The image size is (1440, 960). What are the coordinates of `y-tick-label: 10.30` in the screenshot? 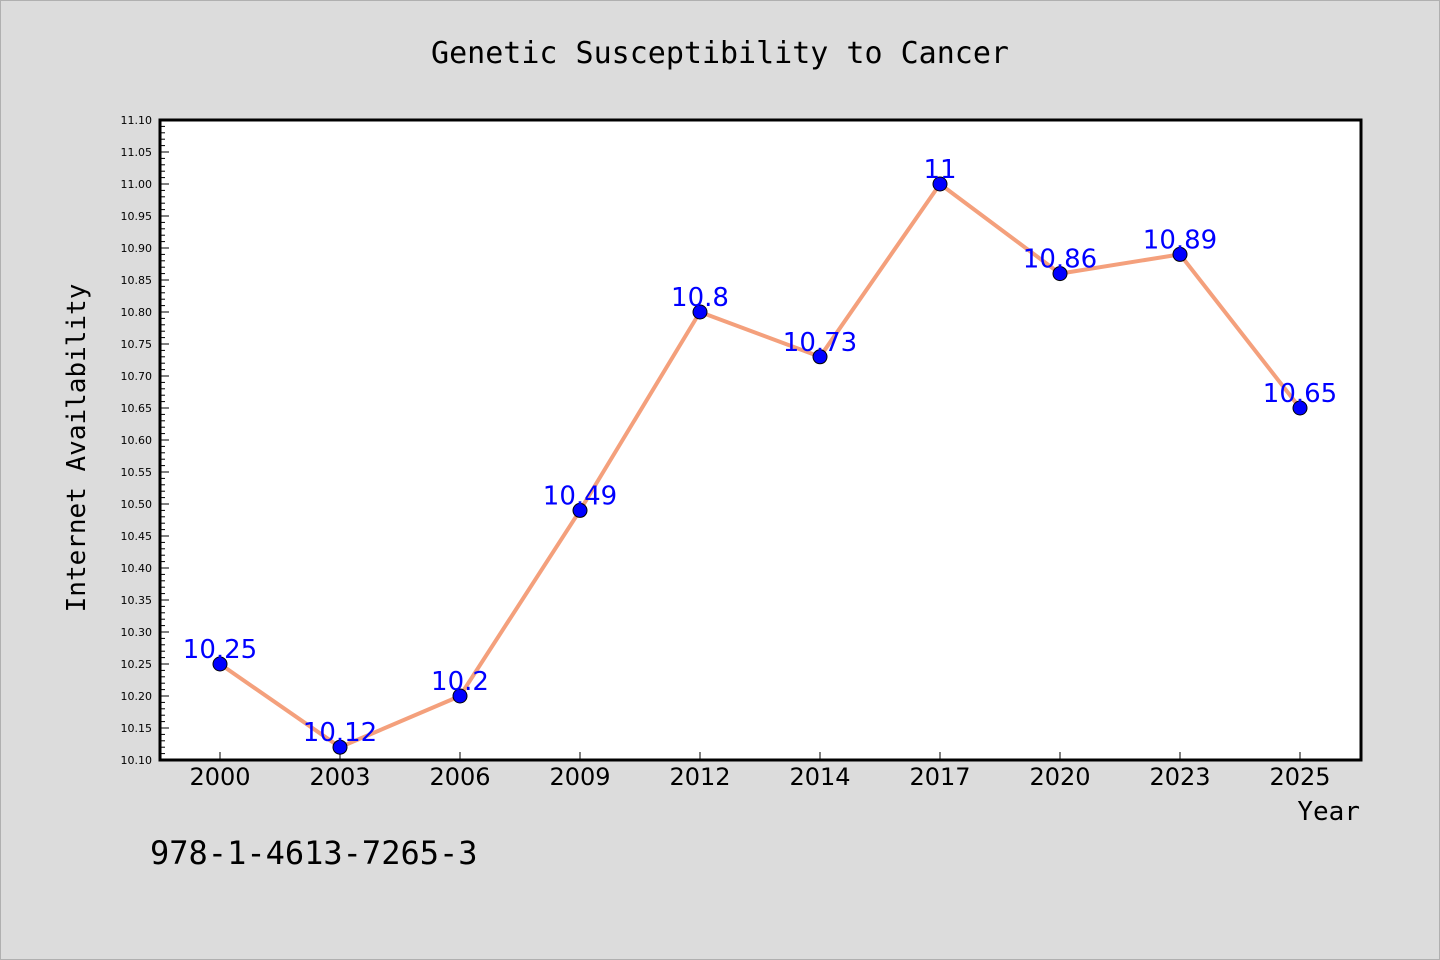 It's located at (137, 632).